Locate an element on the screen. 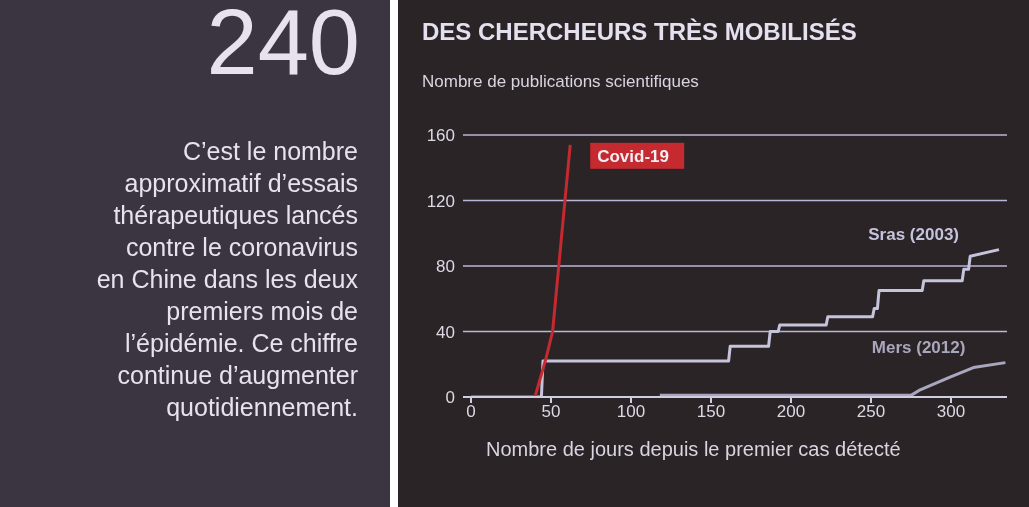 The width and height of the screenshot is (1029, 507). series-label: Covid-19 is located at coordinates (633, 156).